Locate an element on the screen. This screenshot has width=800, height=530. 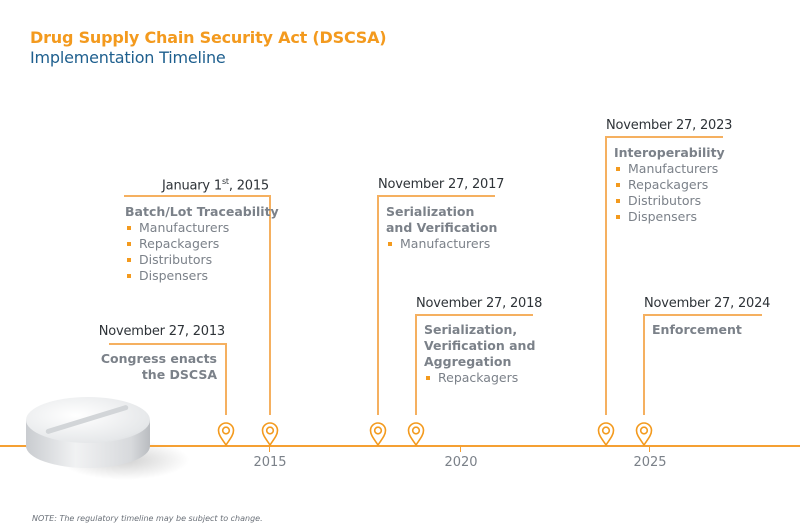
event-heading: Batch/Lot Traceability is located at coordinates (202, 211).